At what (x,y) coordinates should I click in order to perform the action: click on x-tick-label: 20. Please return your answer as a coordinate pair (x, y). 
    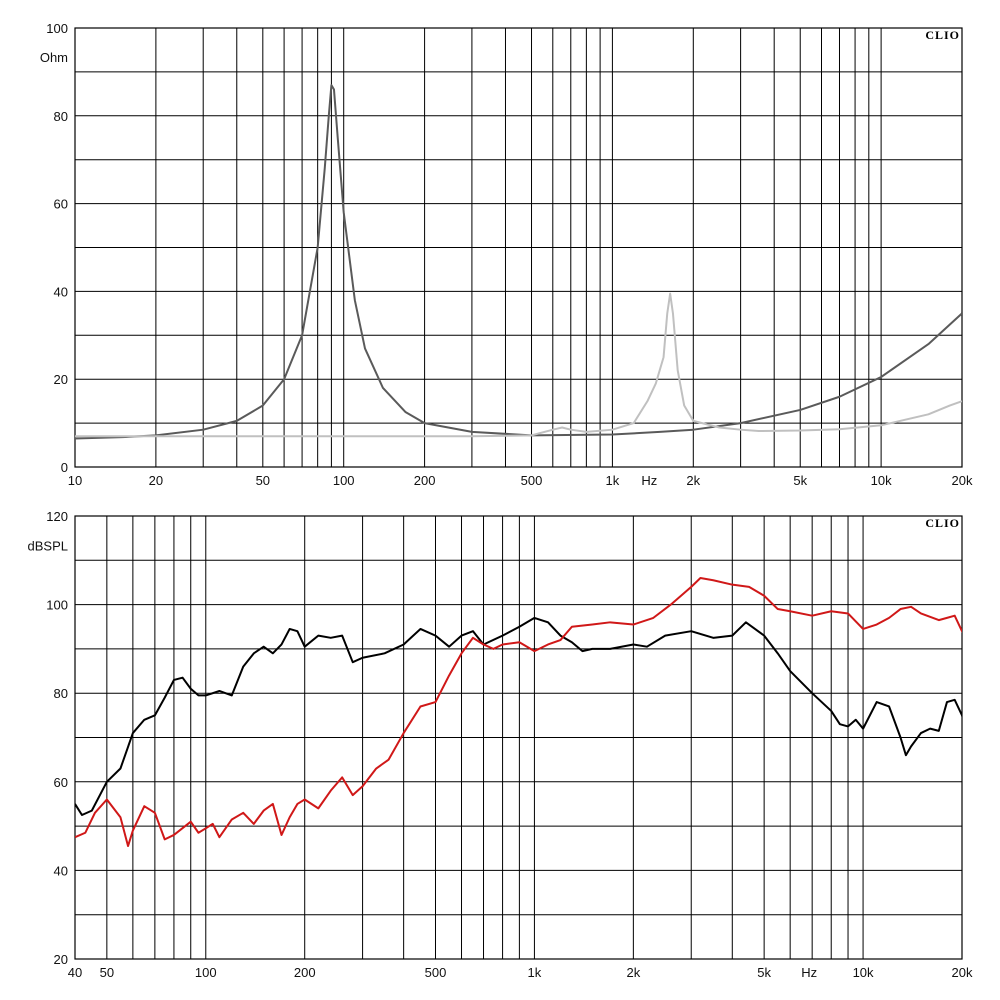
    Looking at the image, I should click on (156, 480).